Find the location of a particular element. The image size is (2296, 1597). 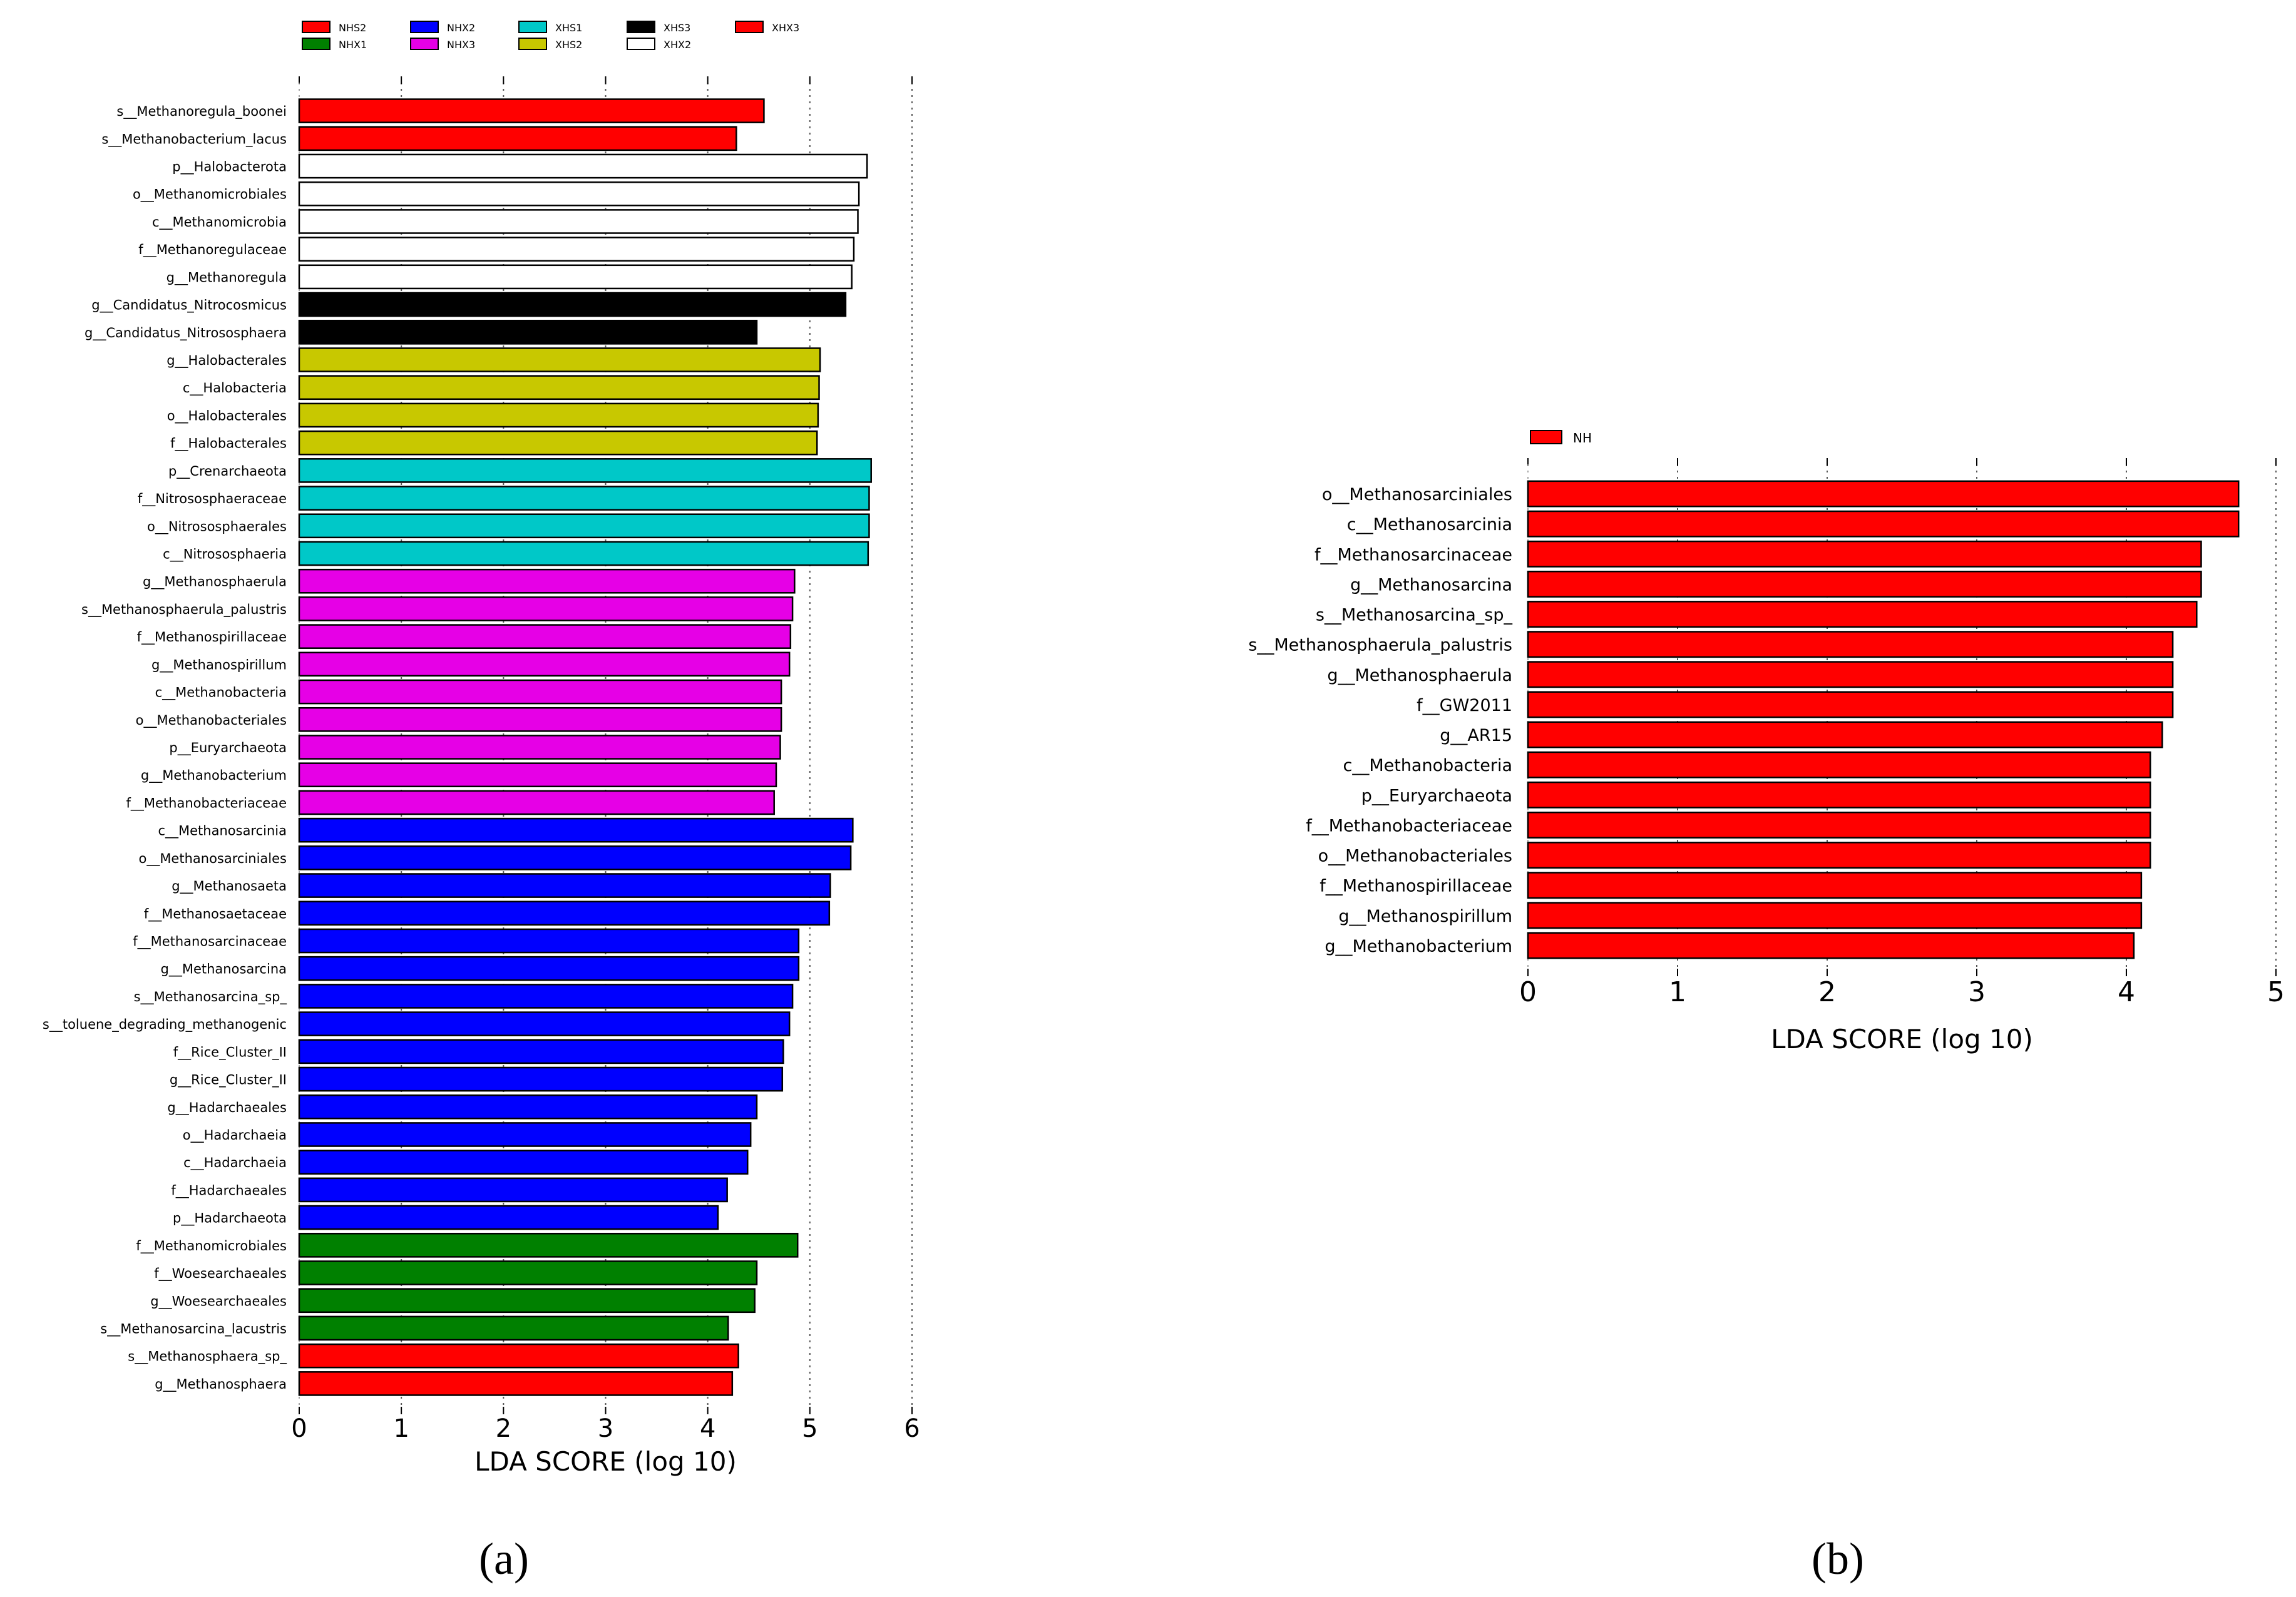

bar-label-a-s-methanobacterium-lacus: s__Methanobacterium_lacus is located at coordinates (194, 139).